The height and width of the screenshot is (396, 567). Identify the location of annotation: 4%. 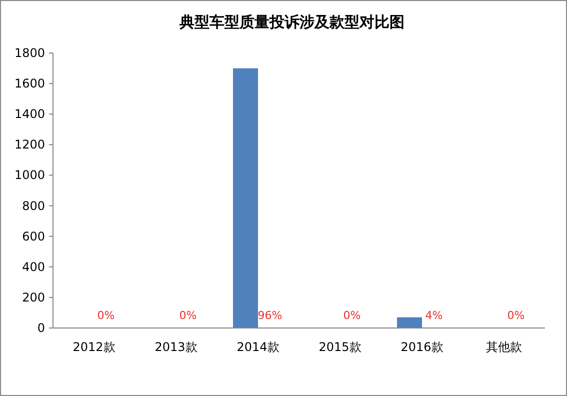
(434, 315).